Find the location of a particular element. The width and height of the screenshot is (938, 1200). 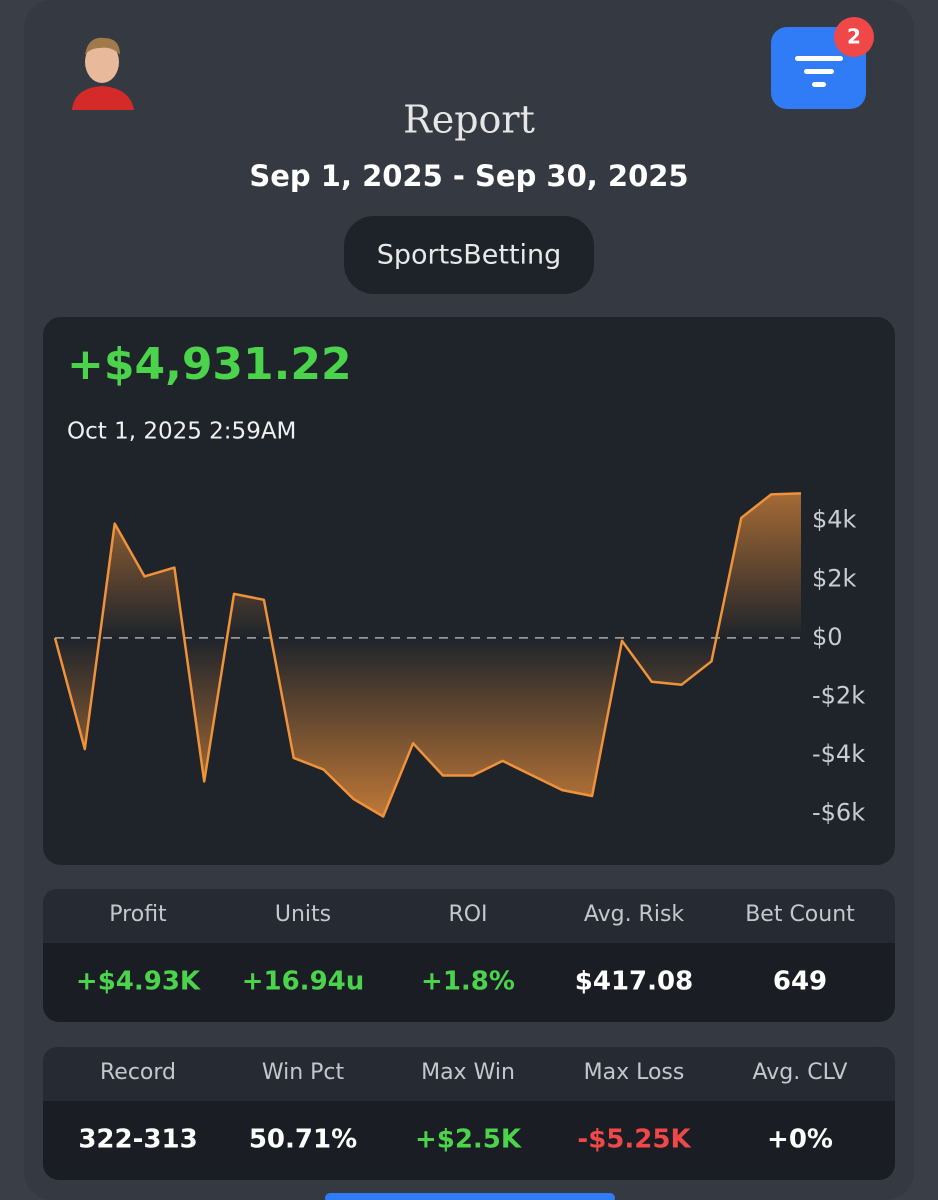

filter-chip is located at coordinates (469, 255).